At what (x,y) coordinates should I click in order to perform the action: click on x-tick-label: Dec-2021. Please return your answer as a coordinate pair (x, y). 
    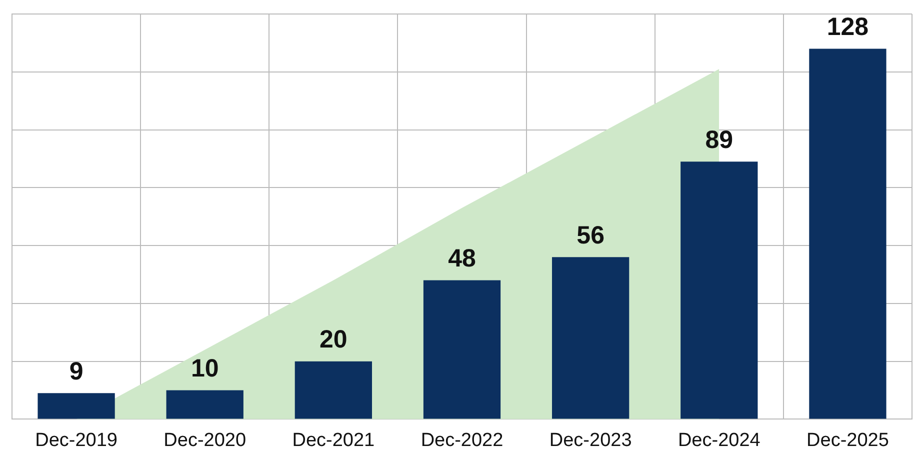
    Looking at the image, I should click on (333, 440).